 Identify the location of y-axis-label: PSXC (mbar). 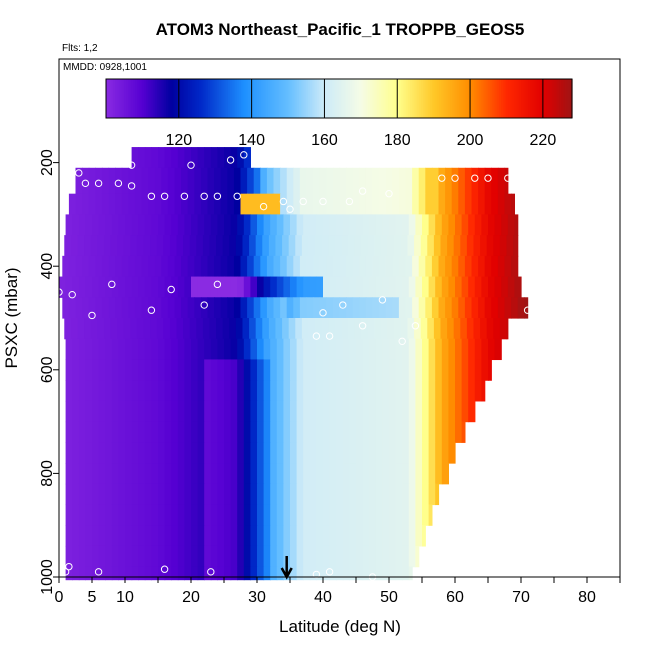
(11, 317).